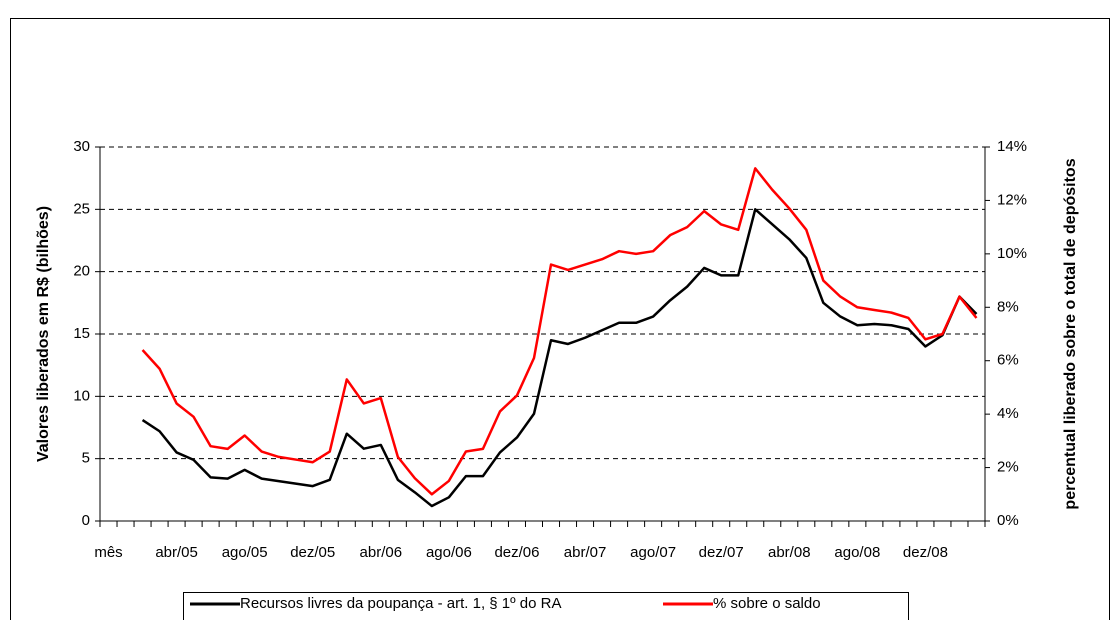 Image resolution: width=1111 pixels, height=620 pixels. Describe the element at coordinates (1012, 146) in the screenshot. I see `y2-tick-label: 14%` at that location.